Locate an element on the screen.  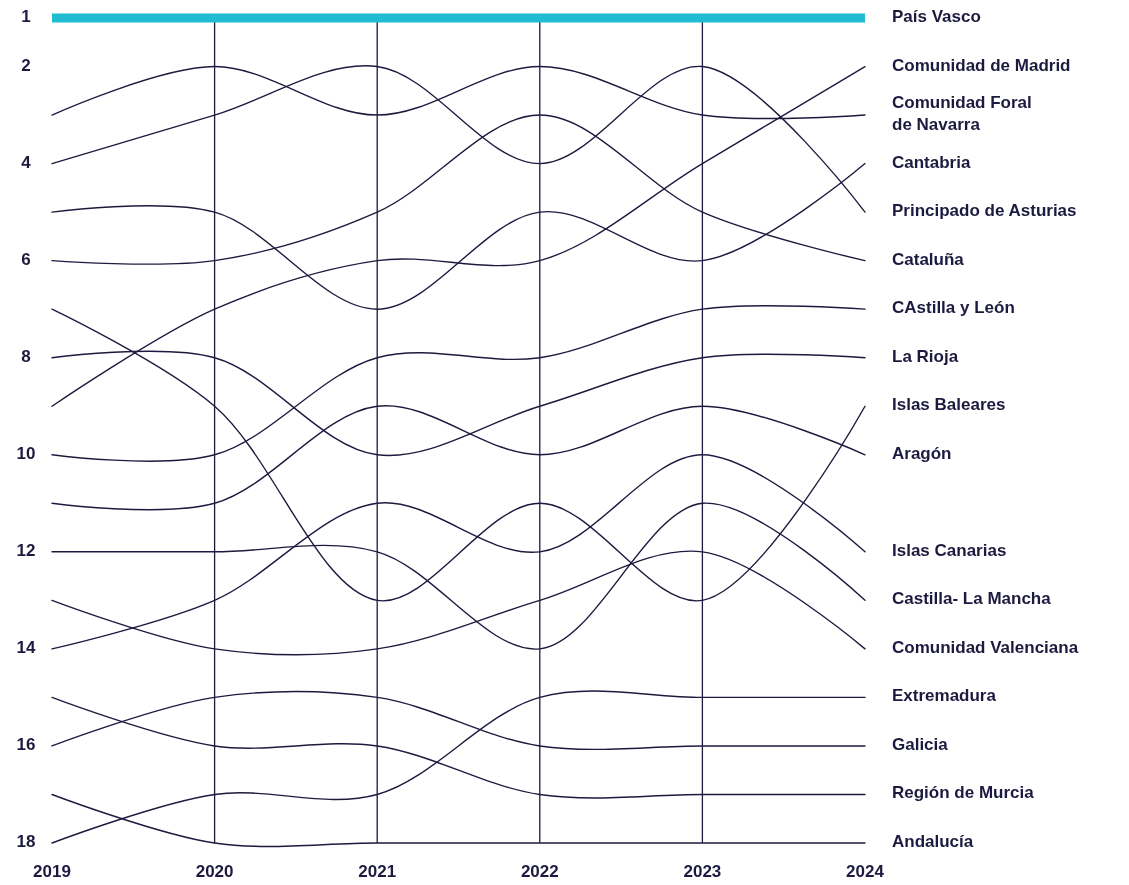
series-label: País Vasco is located at coordinates (936, 17).